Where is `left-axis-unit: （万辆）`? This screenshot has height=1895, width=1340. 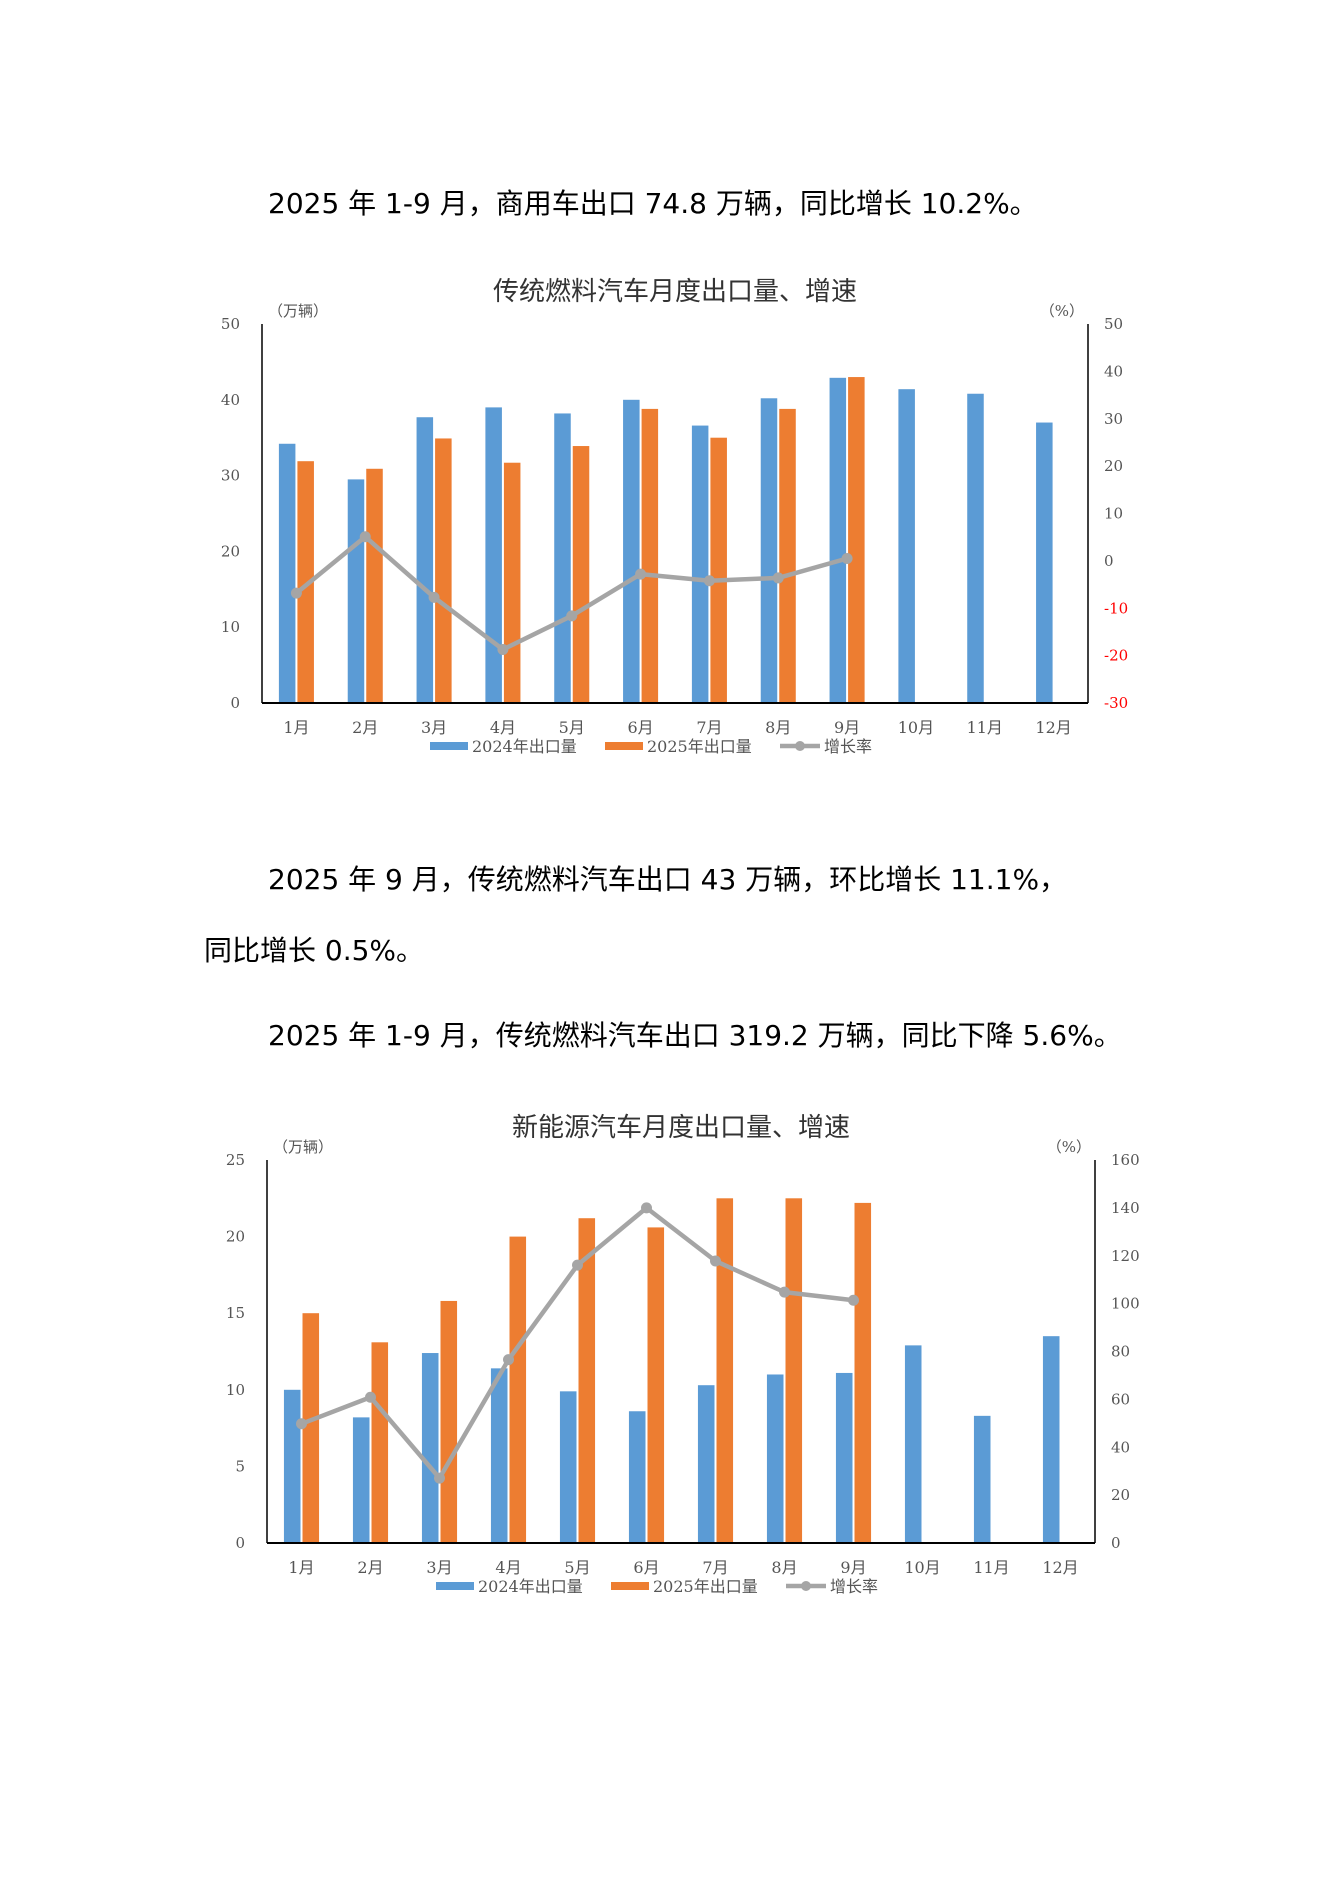
left-axis-unit: （万辆） is located at coordinates (298, 311).